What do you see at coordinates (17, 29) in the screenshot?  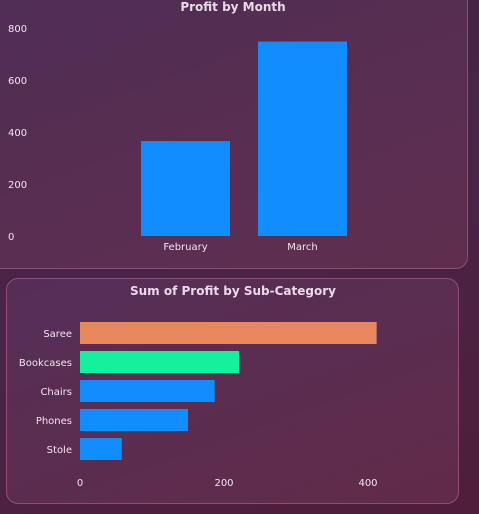 I see `month-y-tick: 800` at bounding box center [17, 29].